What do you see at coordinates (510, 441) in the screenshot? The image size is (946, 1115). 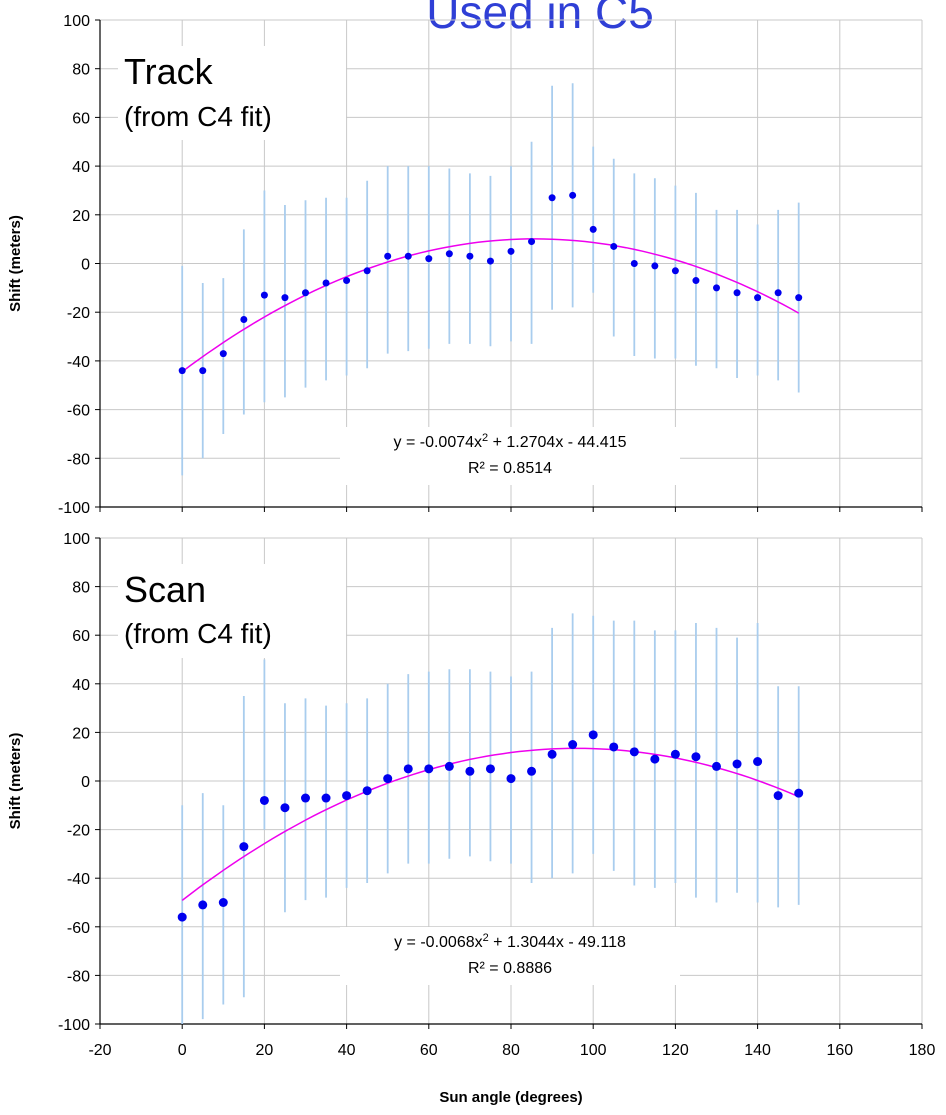 I see `trendline-equation: y = -0.0074x2 + 1.2704x - 44.415` at bounding box center [510, 441].